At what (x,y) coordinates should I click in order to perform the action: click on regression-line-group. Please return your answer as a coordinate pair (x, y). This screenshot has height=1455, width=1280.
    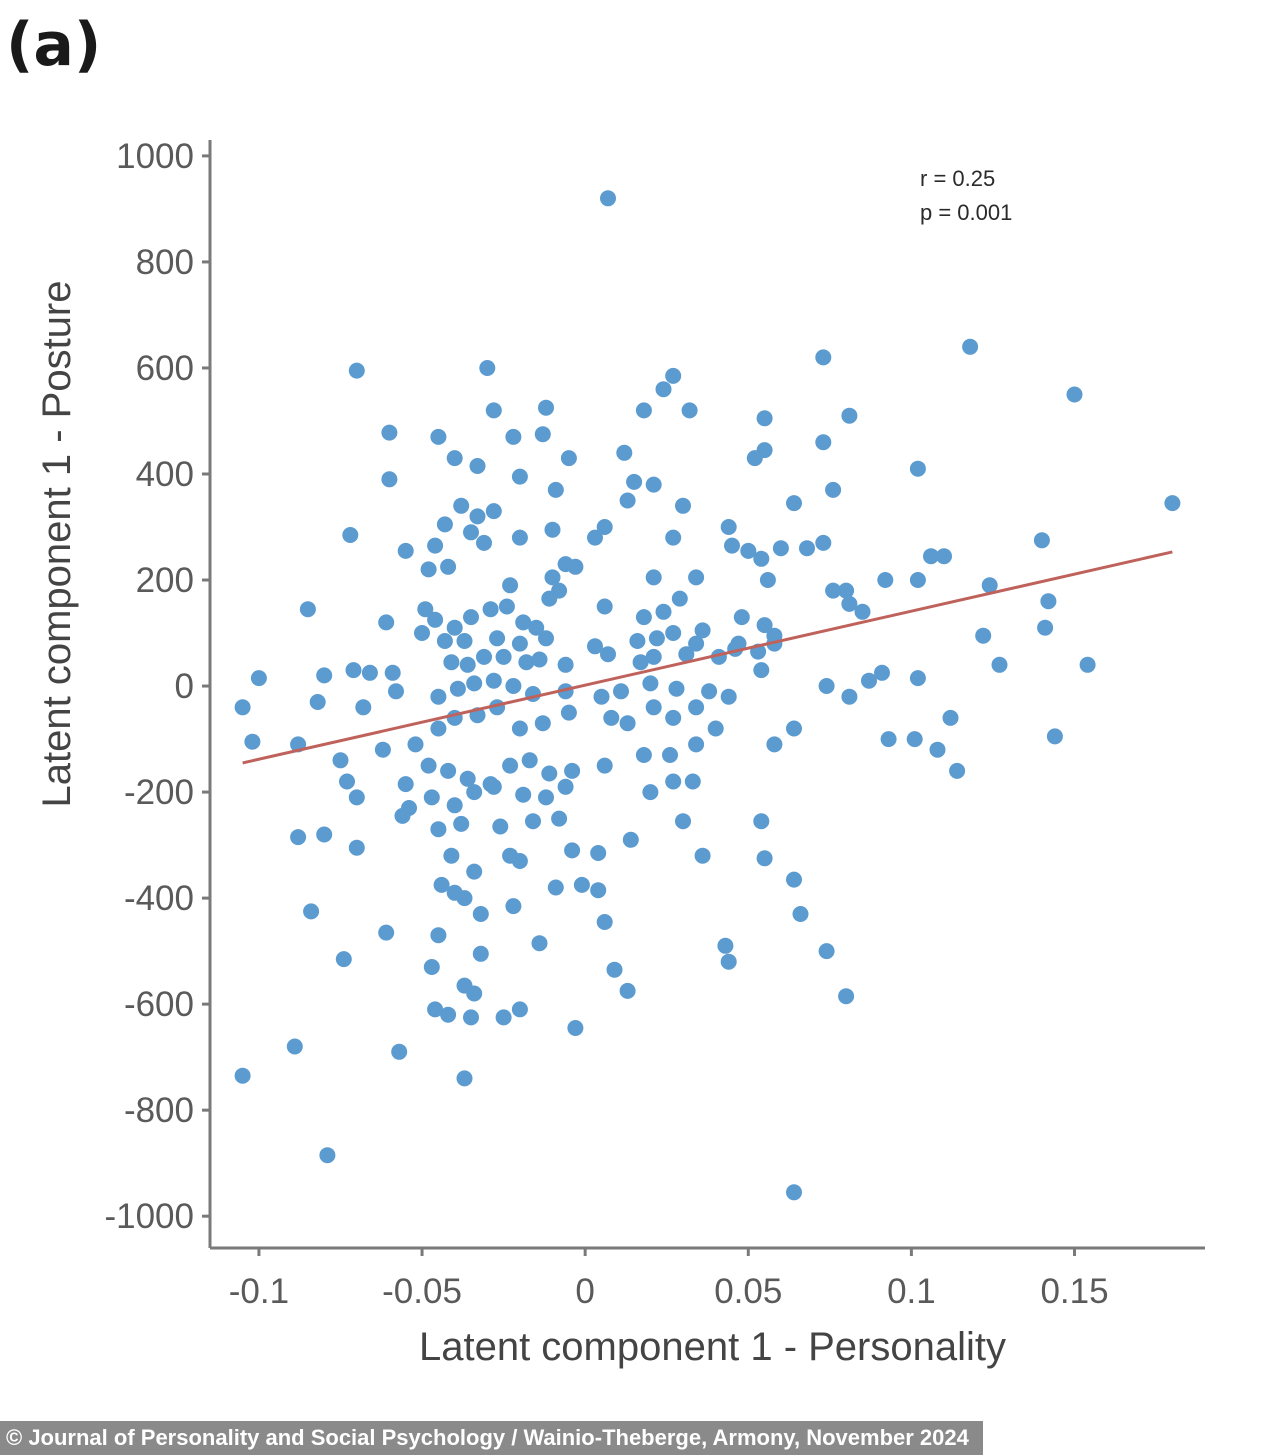
    Looking at the image, I should click on (707, 657).